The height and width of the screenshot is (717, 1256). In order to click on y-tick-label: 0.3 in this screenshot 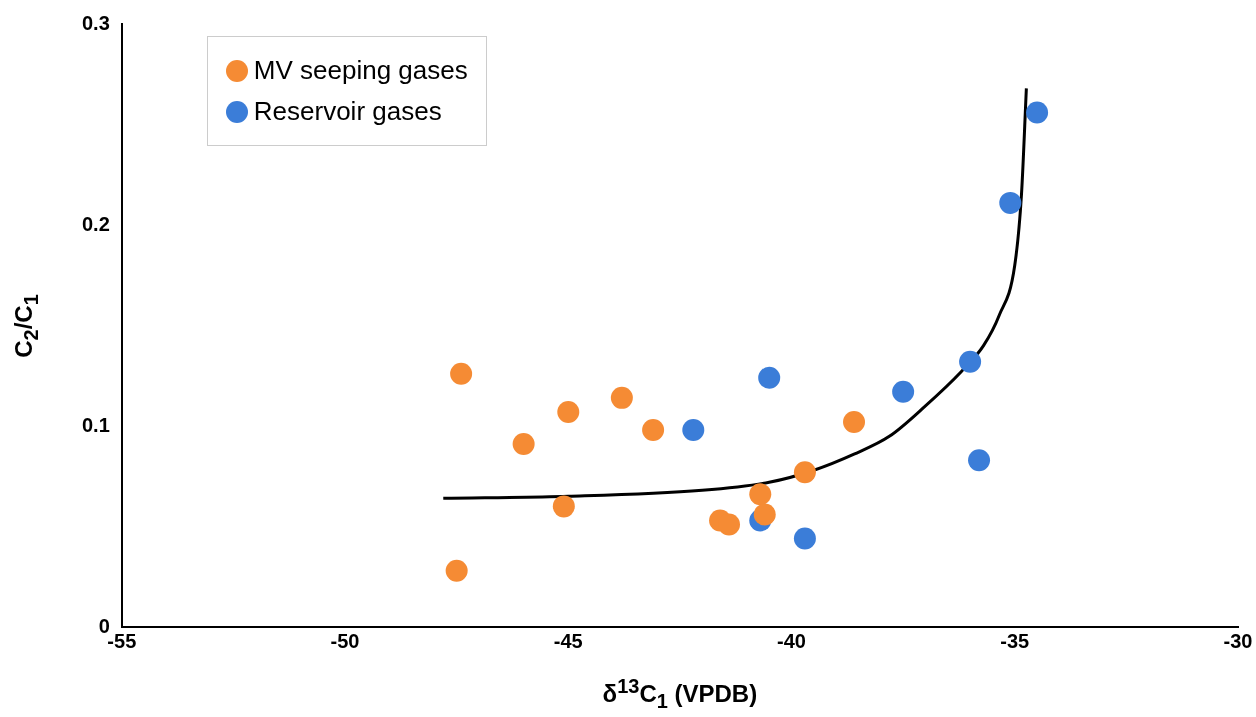, I will do `click(95, 22)`.